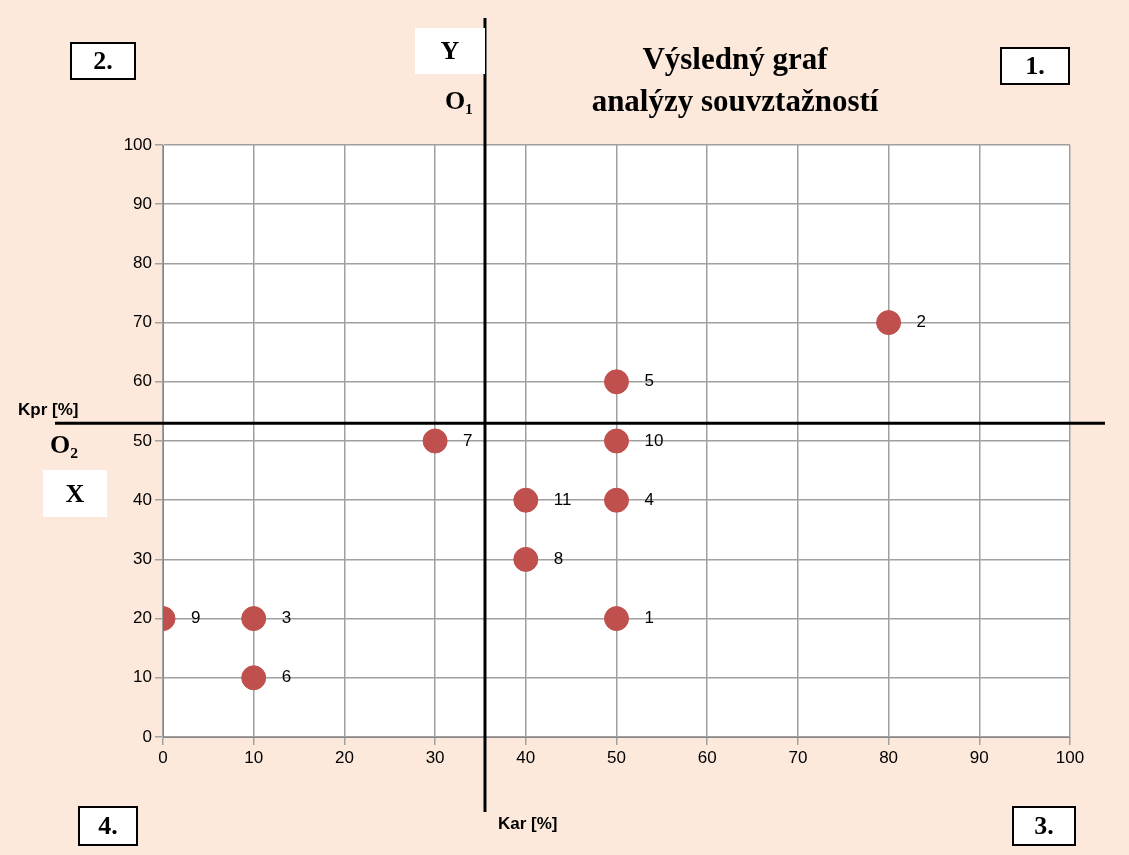 Image resolution: width=1129 pixels, height=855 pixels. Describe the element at coordinates (142, 559) in the screenshot. I see `y-tick-label: 30` at that location.